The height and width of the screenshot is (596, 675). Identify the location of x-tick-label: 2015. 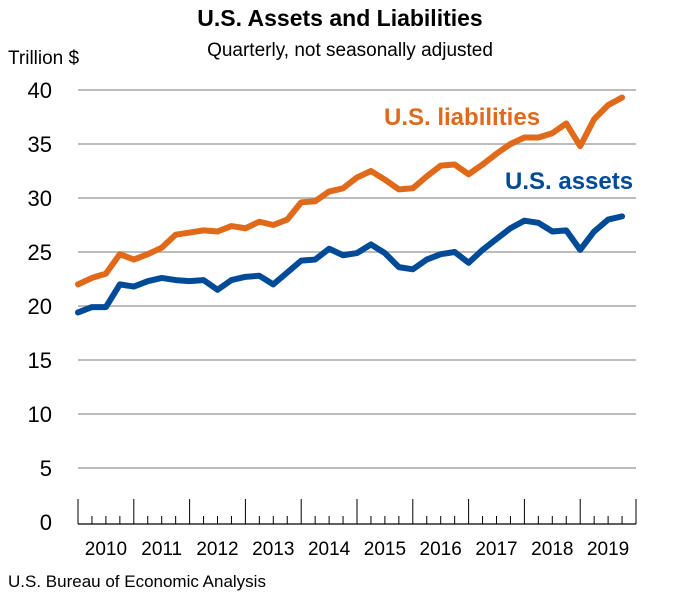
(385, 549).